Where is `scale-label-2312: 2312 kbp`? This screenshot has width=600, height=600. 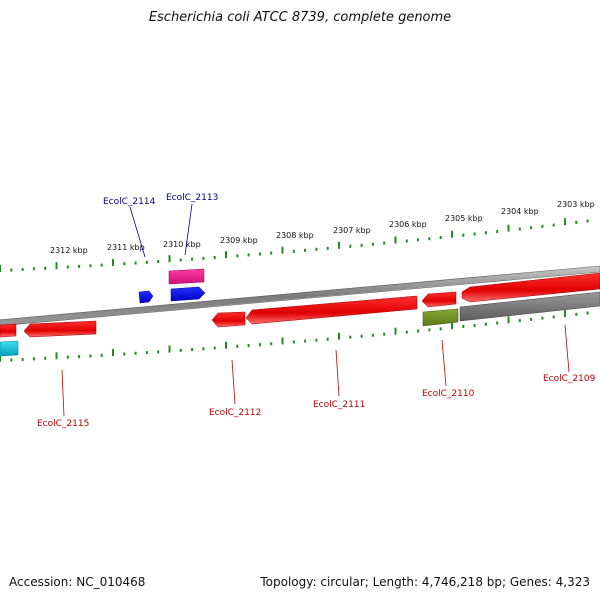
scale-label-2312: 2312 kbp is located at coordinates (69, 250).